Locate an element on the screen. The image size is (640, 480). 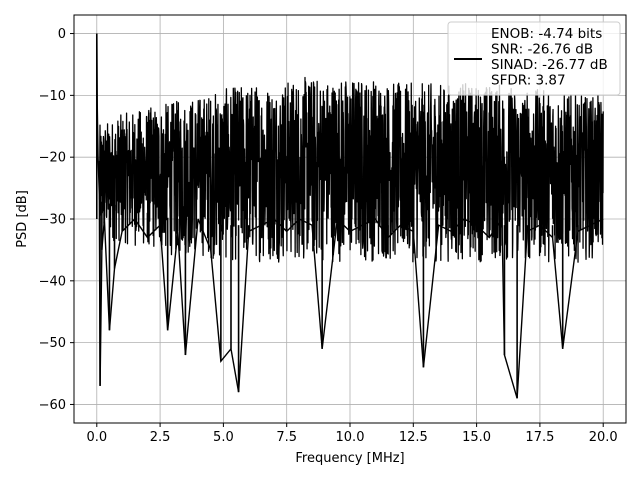
x-tick-label: 15.0 is located at coordinates (476, 437).